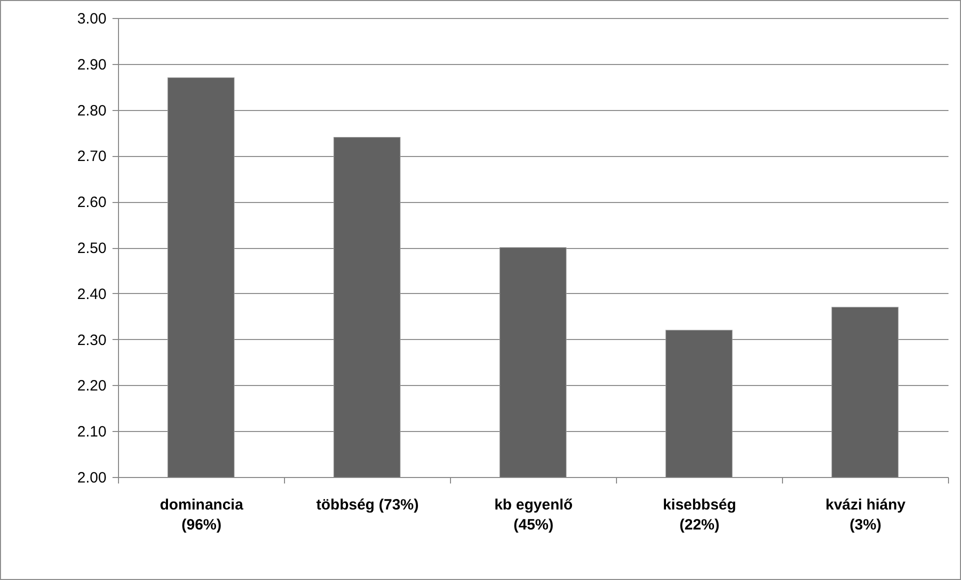  What do you see at coordinates (367, 505) in the screenshot?
I see `x-tick-label: többség (73%)` at bounding box center [367, 505].